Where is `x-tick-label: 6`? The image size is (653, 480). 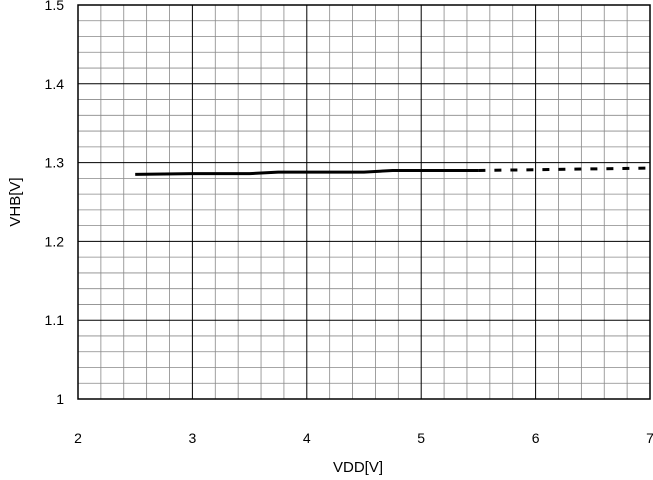 x-tick-label: 6 is located at coordinates (536, 438).